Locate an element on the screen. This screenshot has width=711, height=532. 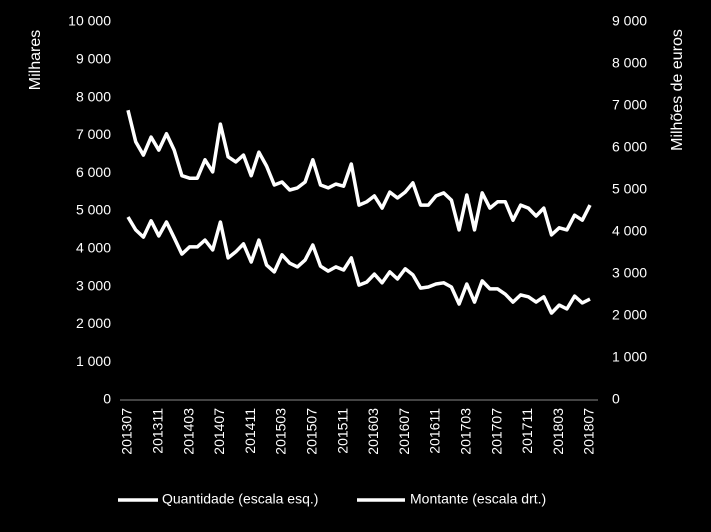
y2-tick-label: 0 is located at coordinates (616, 399).